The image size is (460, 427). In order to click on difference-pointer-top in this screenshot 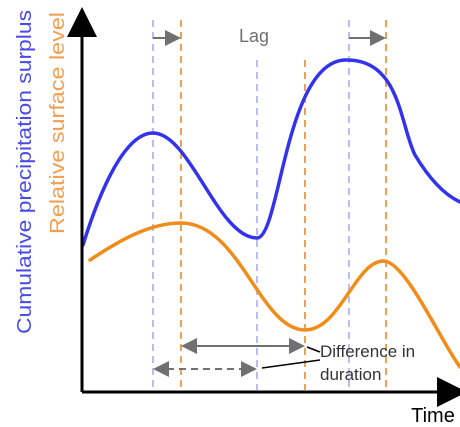, I will do `click(313, 349)`.